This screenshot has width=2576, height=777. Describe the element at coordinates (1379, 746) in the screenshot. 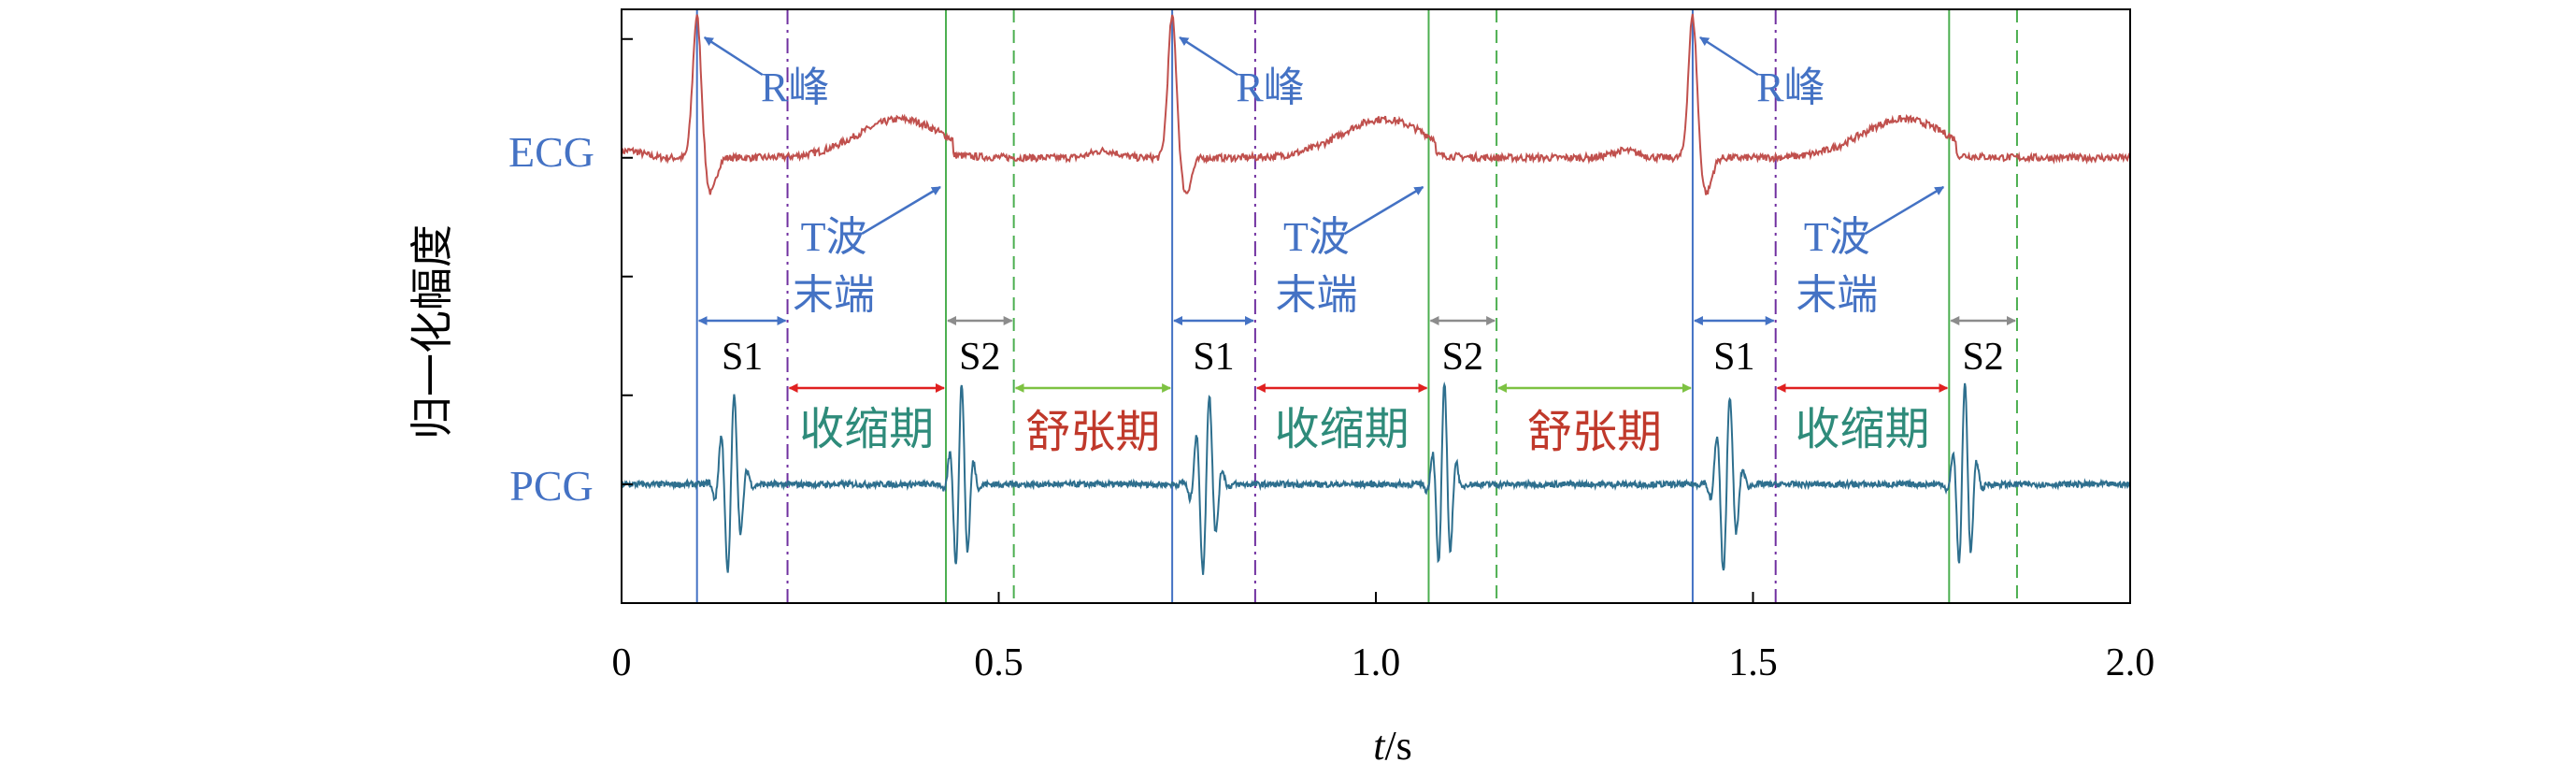

I see `x-axis-label-var: t` at that location.